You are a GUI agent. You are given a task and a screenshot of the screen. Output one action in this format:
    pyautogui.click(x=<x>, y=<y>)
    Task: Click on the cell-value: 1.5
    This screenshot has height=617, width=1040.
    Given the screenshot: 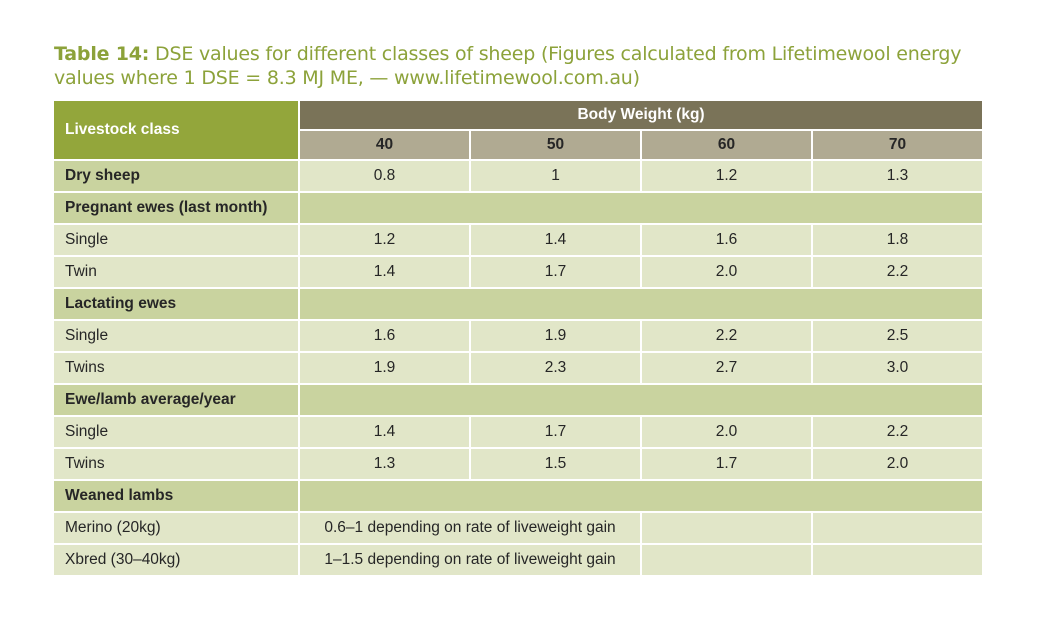 What is the action you would take?
    pyautogui.click(x=555, y=464)
    